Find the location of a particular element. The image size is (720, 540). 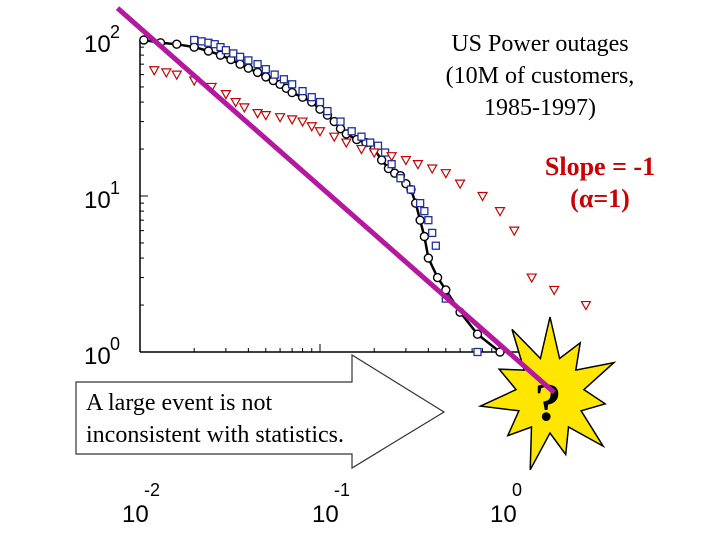

x-tick-label: 10-2 is located at coordinates (141, 504).